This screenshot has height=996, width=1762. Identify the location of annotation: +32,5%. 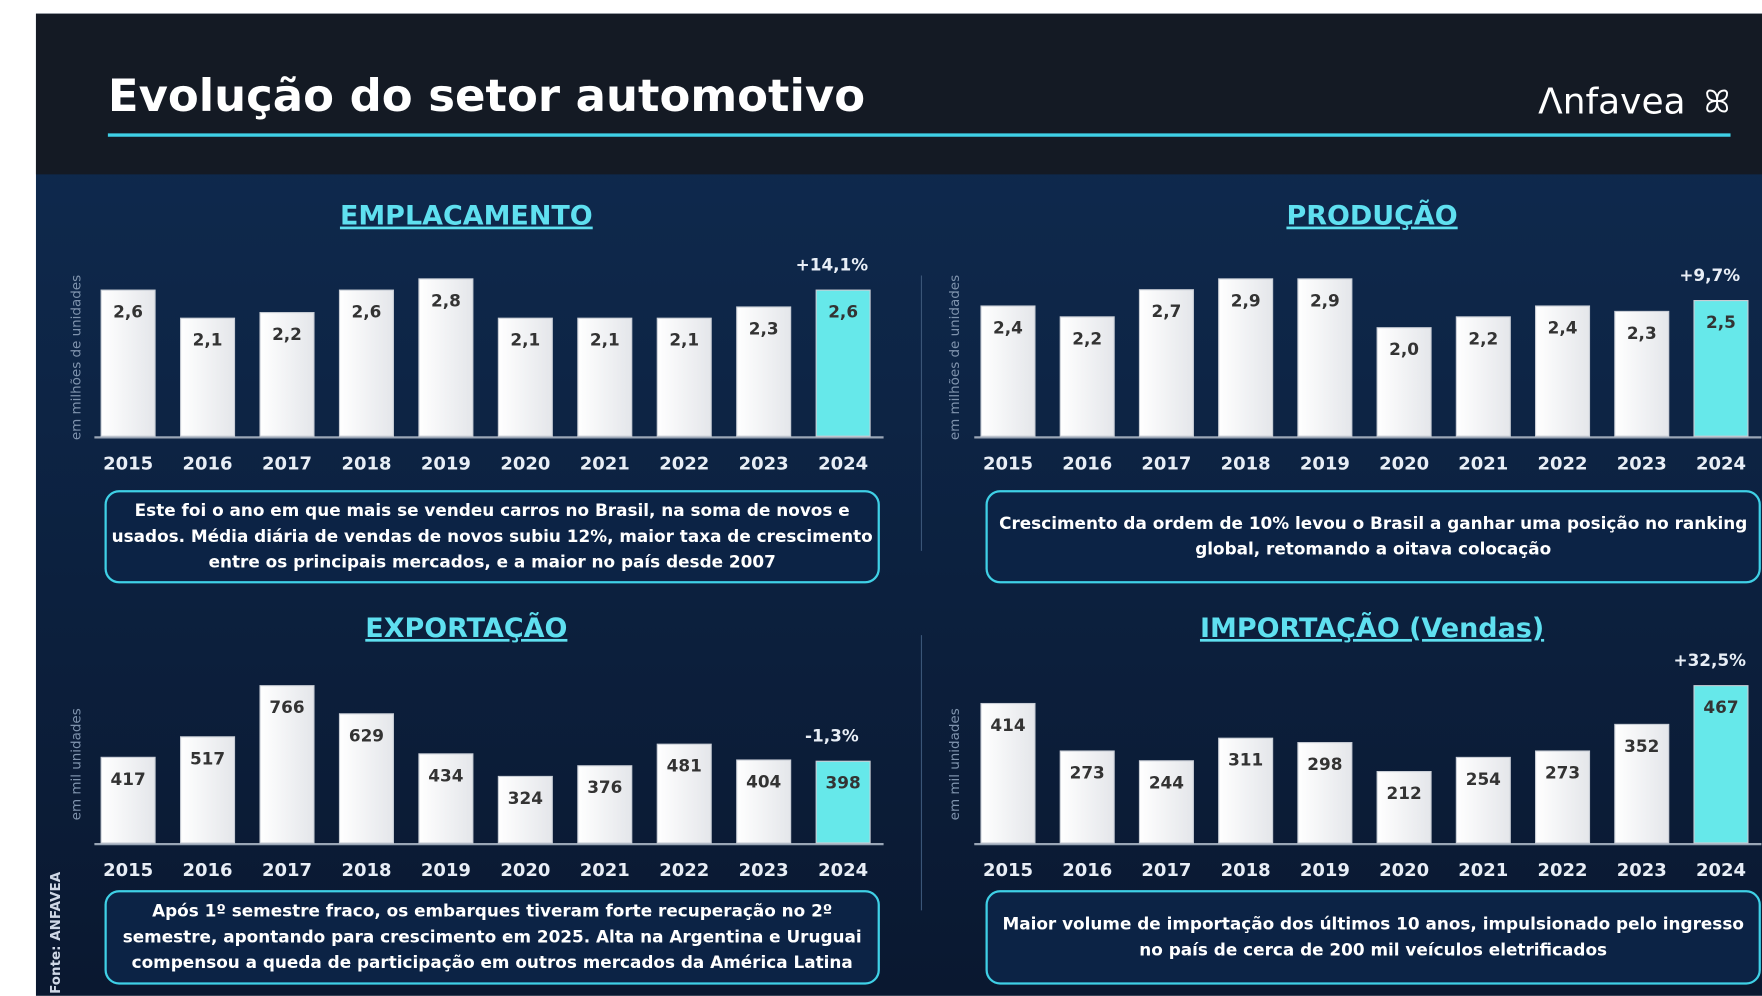
(1709, 660).